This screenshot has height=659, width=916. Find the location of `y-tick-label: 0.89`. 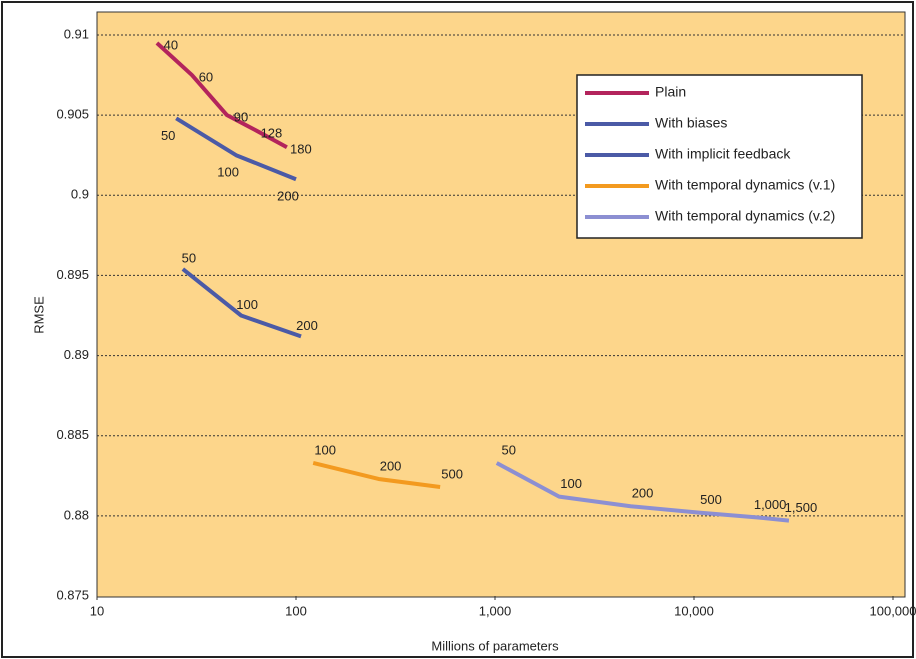

y-tick-label: 0.89 is located at coordinates (76, 354).